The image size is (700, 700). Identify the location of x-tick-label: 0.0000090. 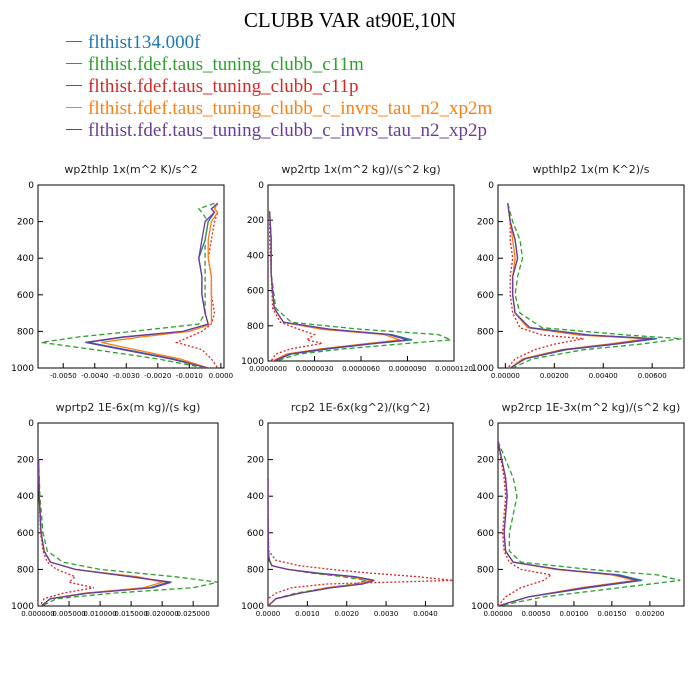
(408, 369).